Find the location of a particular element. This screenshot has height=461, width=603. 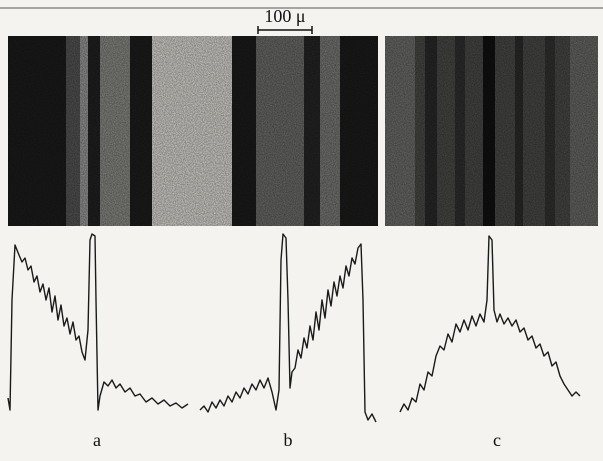

panel-label: c is located at coordinates (497, 440).